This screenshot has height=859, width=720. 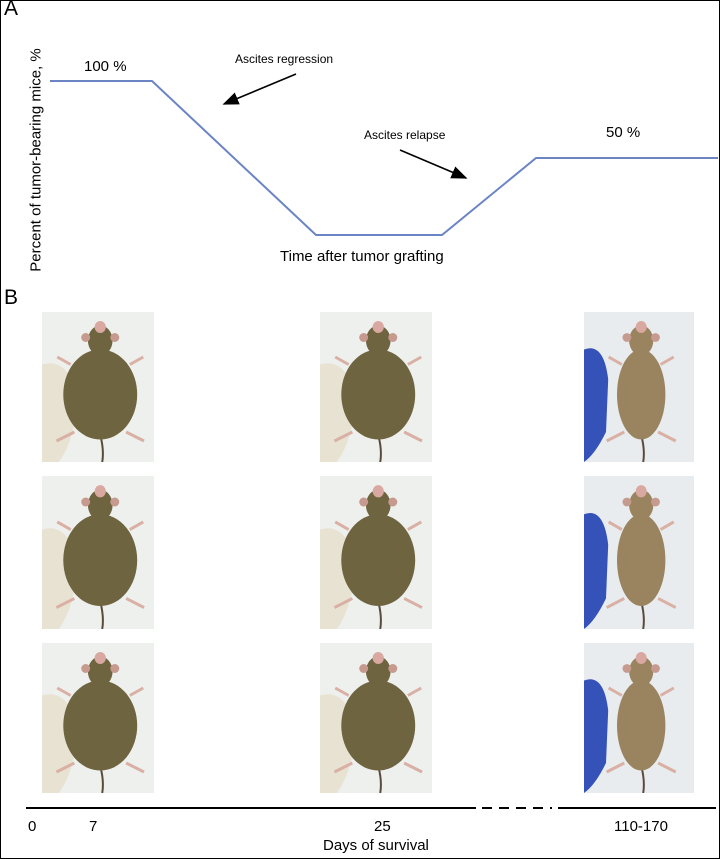 I want to click on tick-label-110-170: 110-170, so click(x=641, y=826).